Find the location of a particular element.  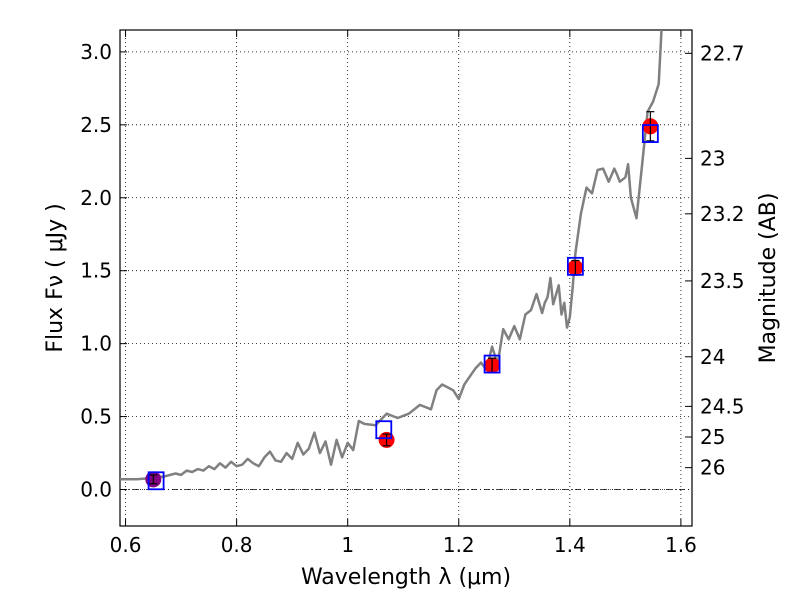

right-tick-label: 22.7 is located at coordinates (722, 53).